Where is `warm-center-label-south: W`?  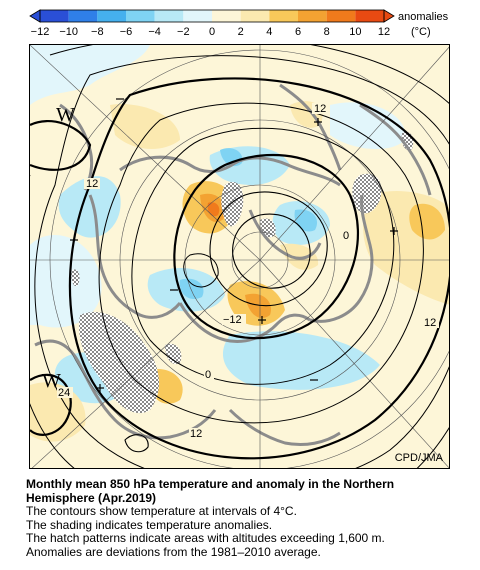
warm-center-label-south: W is located at coordinates (51, 381).